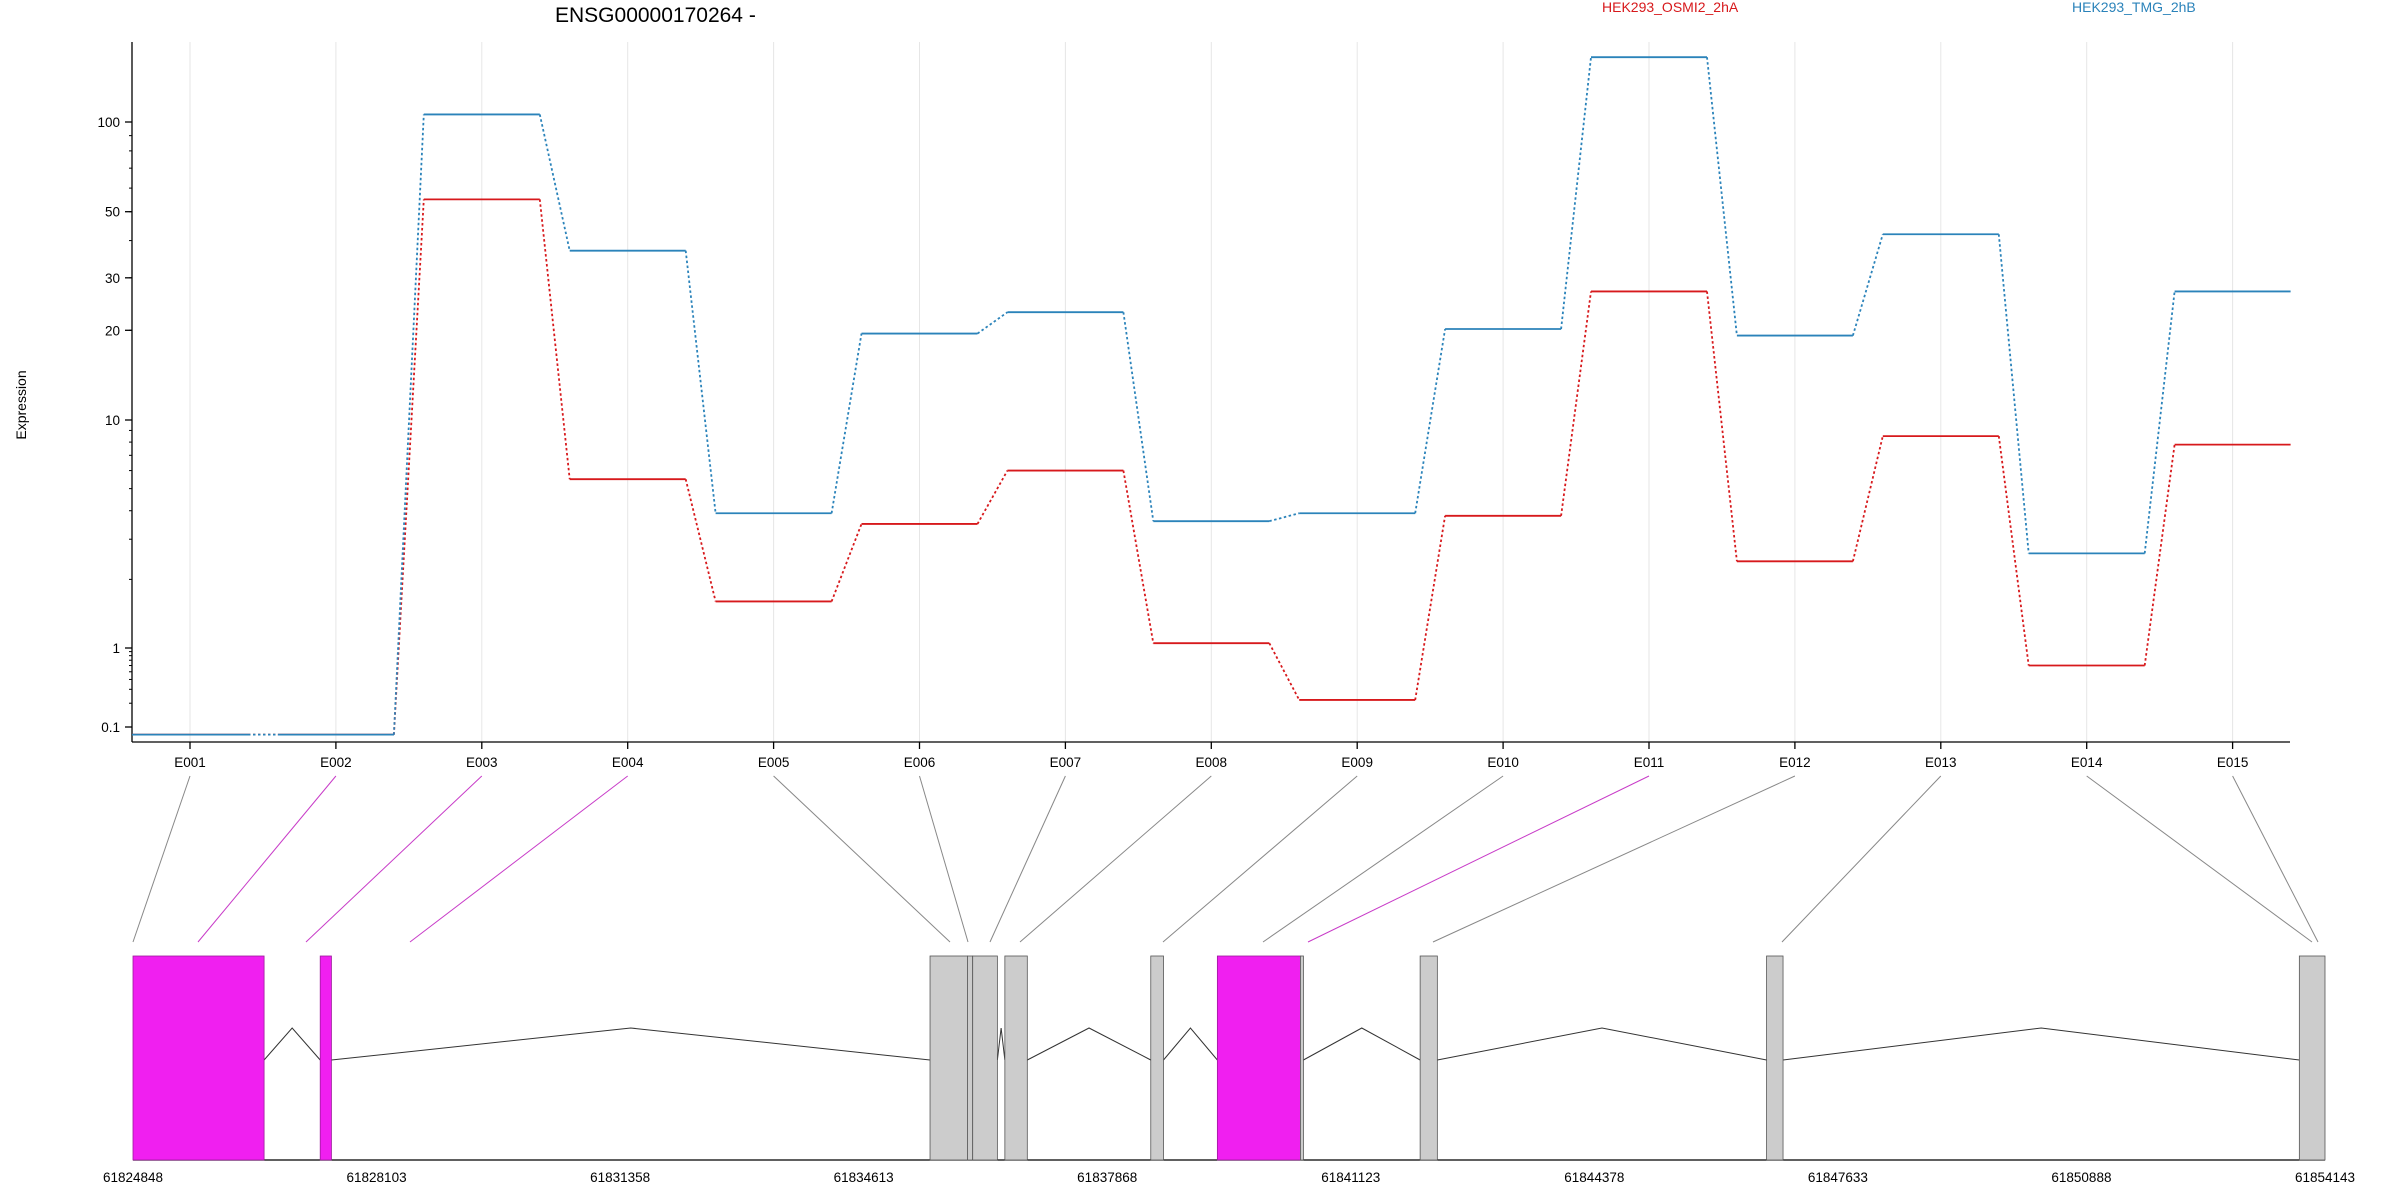 The height and width of the screenshot is (1200, 2400). I want to click on coordinate-label-5: 61841123, so click(1350, 1177).